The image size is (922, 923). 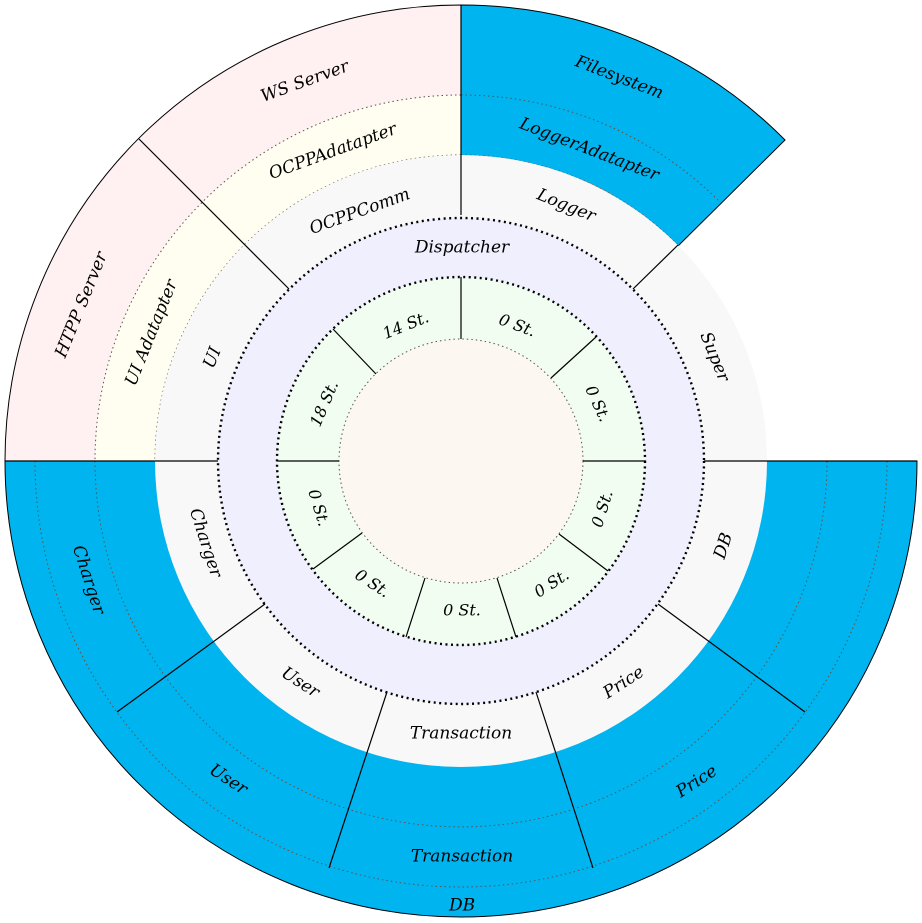 I want to click on divider-charger-user-outer, so click(x=191, y=658).